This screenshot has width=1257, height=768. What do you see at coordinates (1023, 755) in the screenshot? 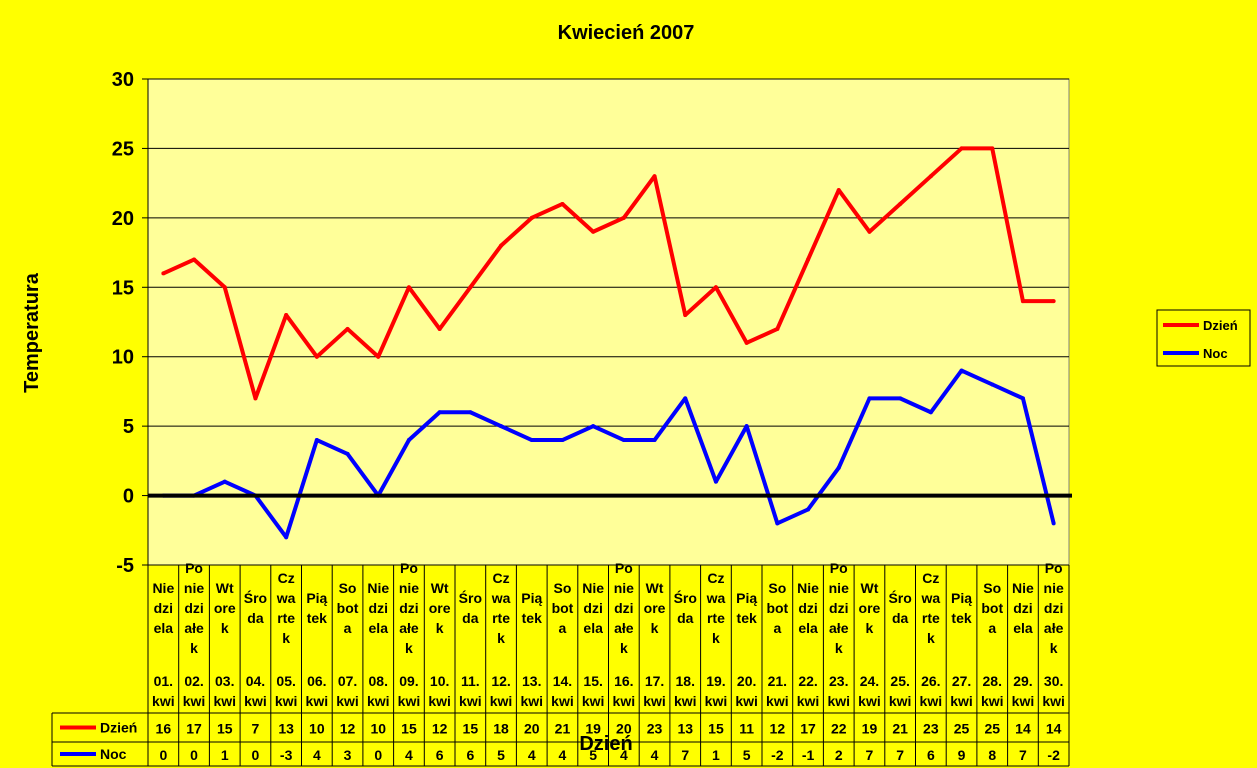
I see `table-value: 7` at bounding box center [1023, 755].